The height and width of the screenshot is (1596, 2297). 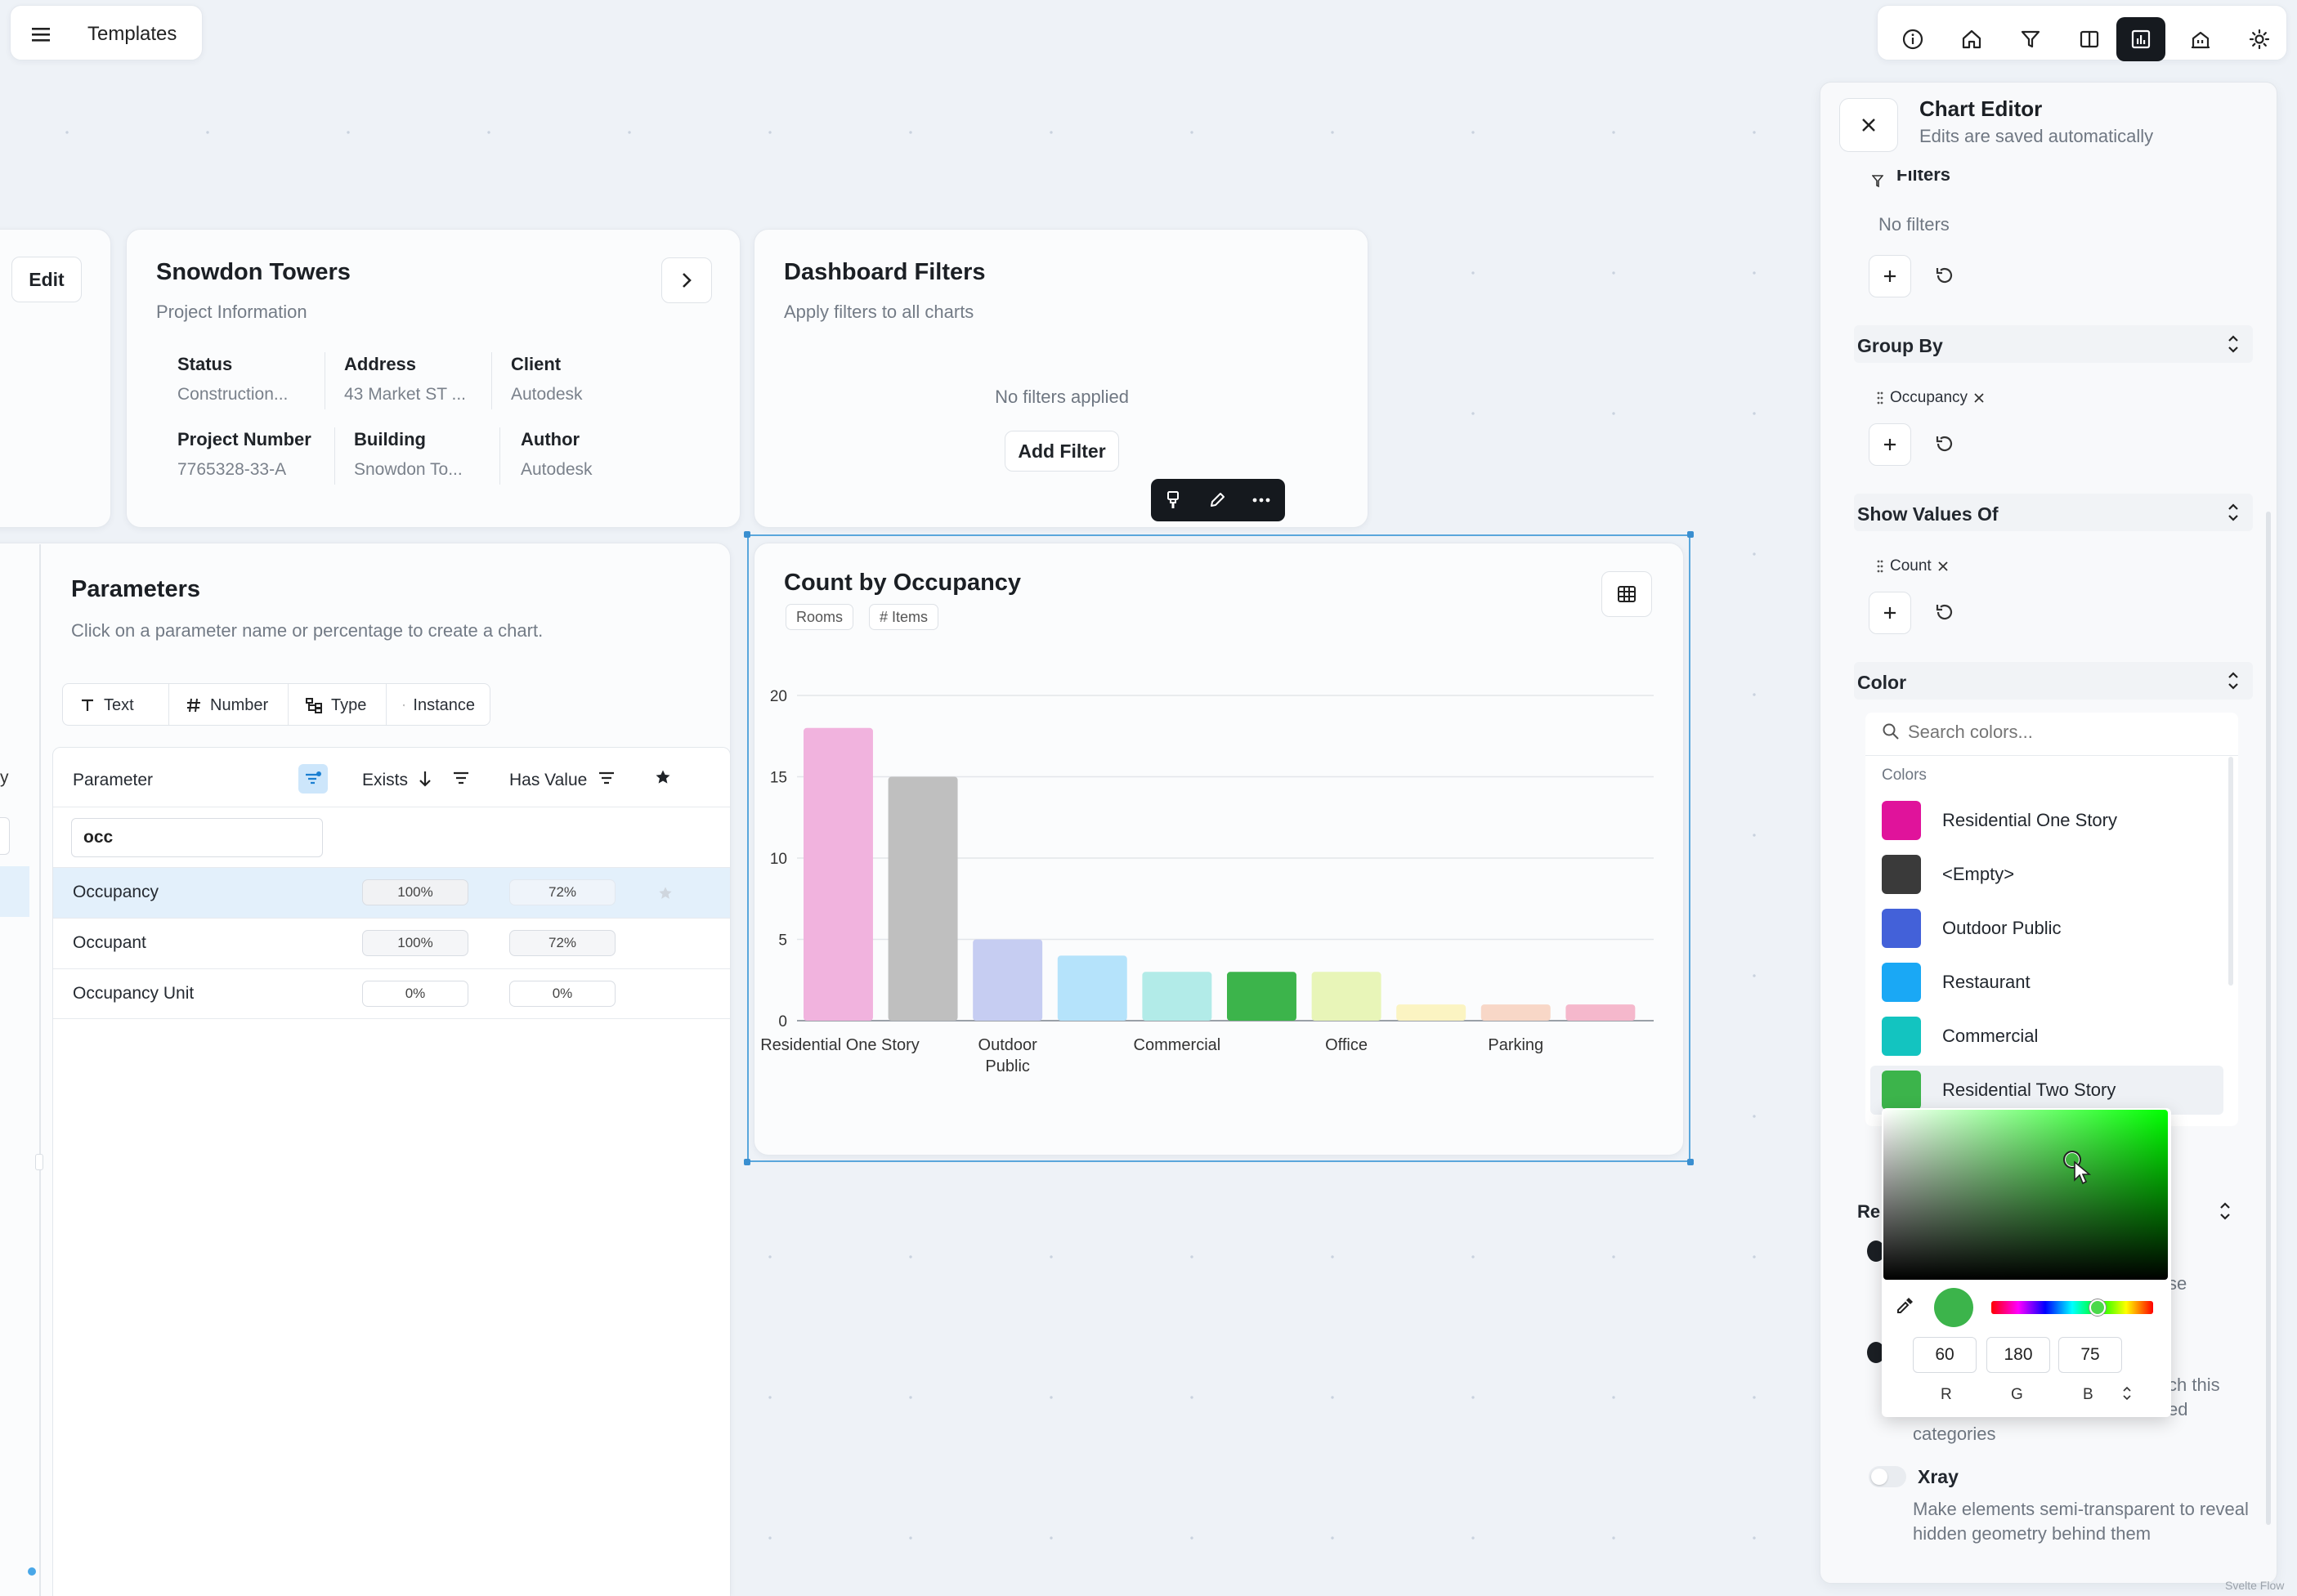 I want to click on add-filter-button: Add Filter, so click(x=1062, y=451).